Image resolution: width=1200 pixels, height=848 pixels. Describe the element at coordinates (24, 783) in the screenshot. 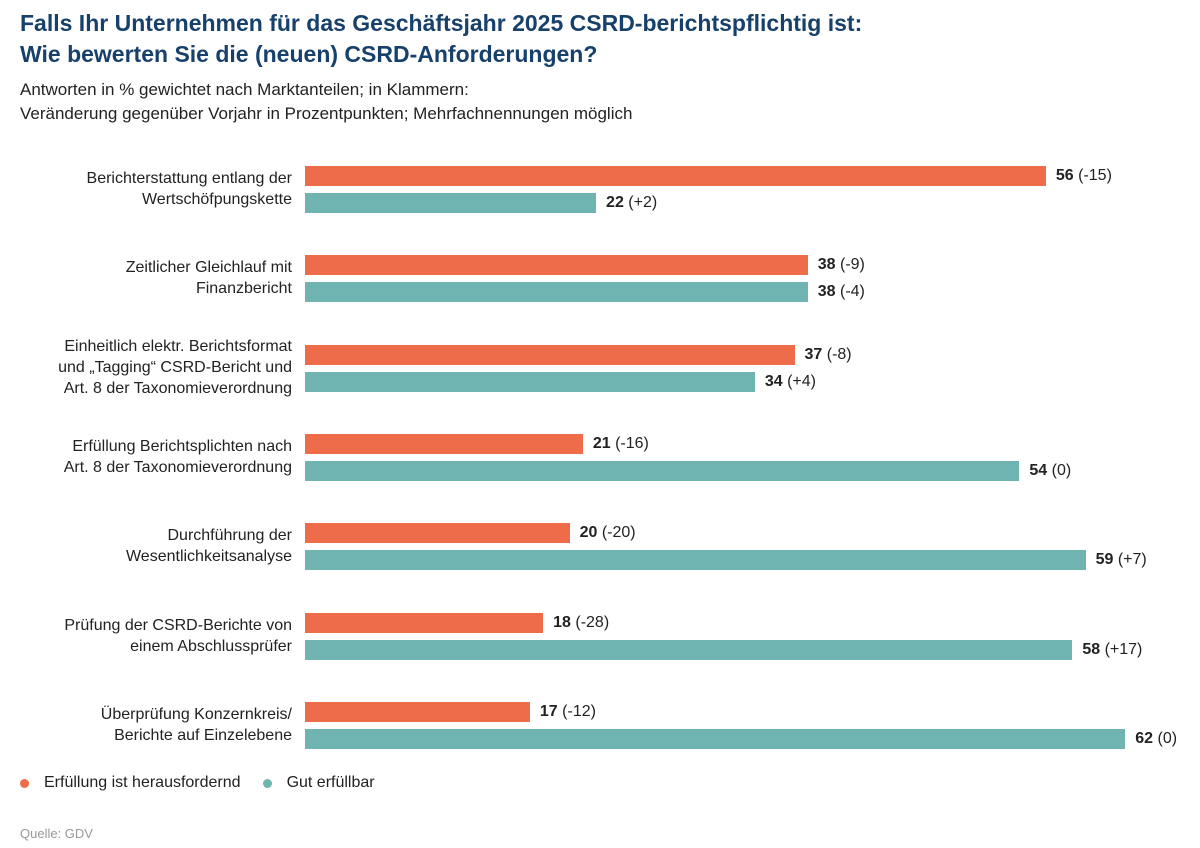

I see `legend-dot-challenging-icon` at that location.